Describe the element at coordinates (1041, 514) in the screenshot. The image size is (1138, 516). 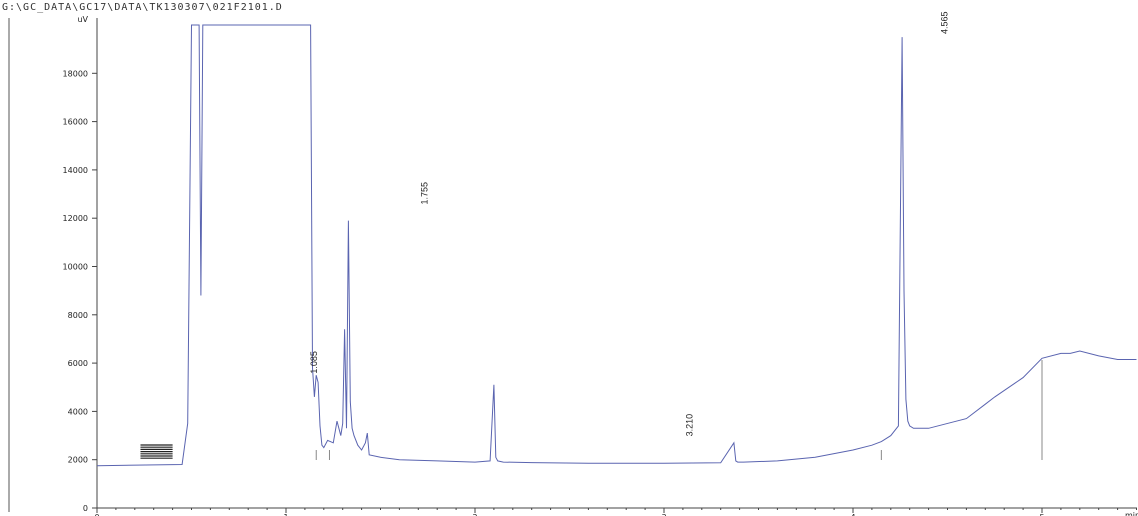
I see `x-tick-label: 5` at that location.